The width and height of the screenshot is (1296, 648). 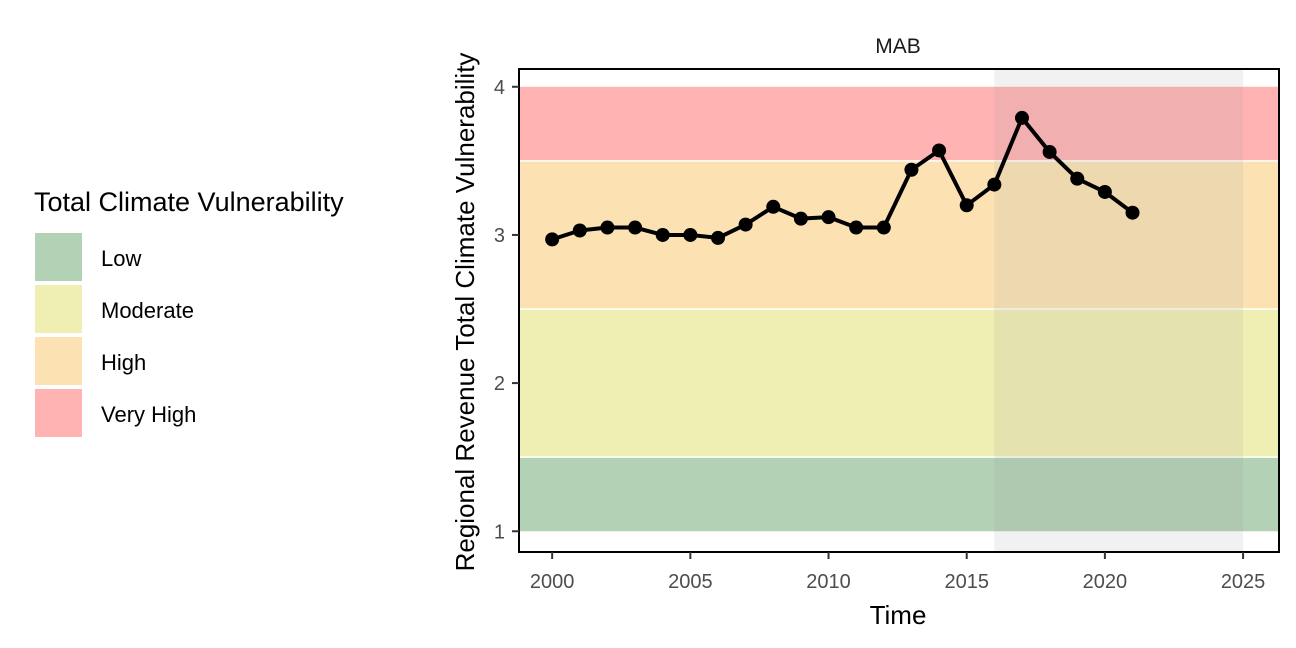 I want to click on series-line, so click(x=842, y=178).